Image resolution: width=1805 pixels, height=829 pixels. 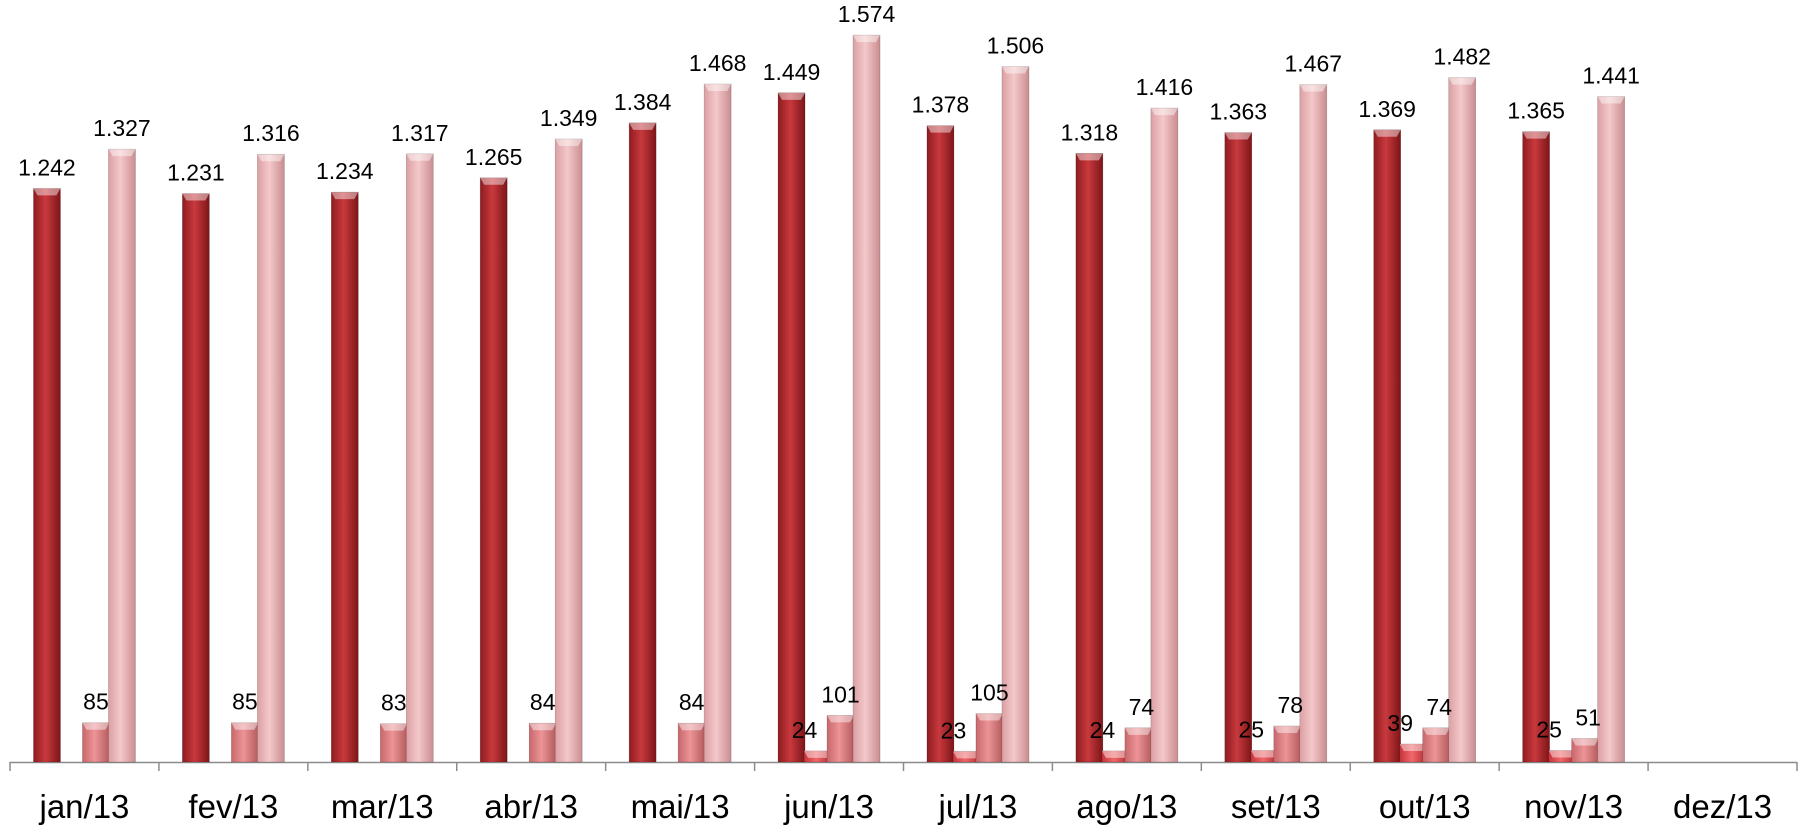 What do you see at coordinates (867, 14) in the screenshot?
I see `data-label: 1.574` at bounding box center [867, 14].